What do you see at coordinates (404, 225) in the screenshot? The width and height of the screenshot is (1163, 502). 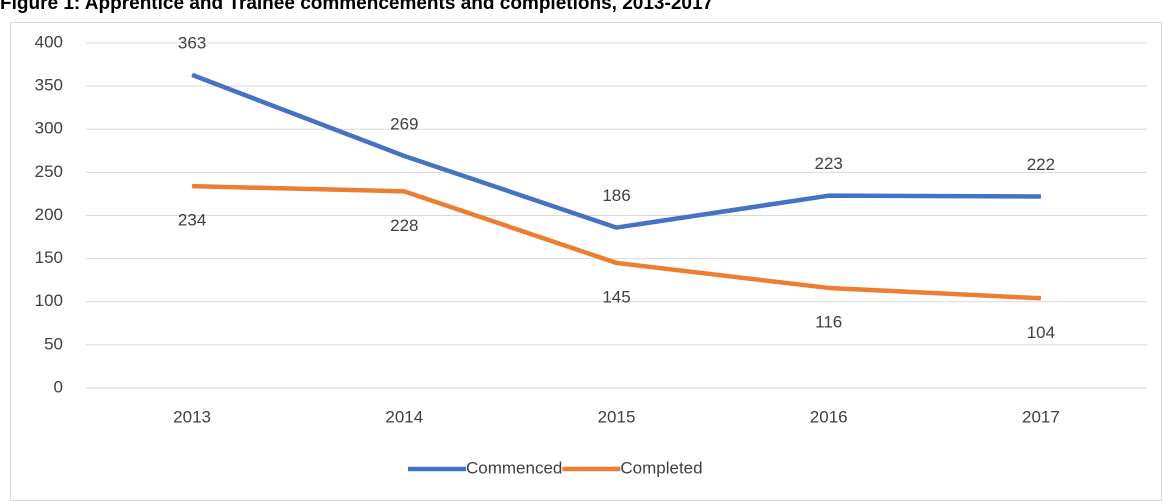 I see `data-label: 228` at bounding box center [404, 225].